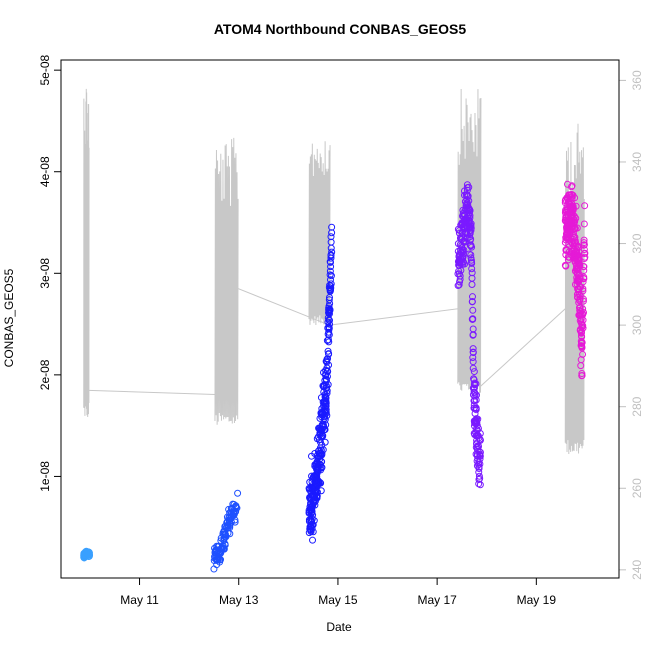 Image resolution: width=650 pixels, height=650 pixels. What do you see at coordinates (45, 374) in the screenshot?
I see `y-tick-label: 2e-08` at bounding box center [45, 374].